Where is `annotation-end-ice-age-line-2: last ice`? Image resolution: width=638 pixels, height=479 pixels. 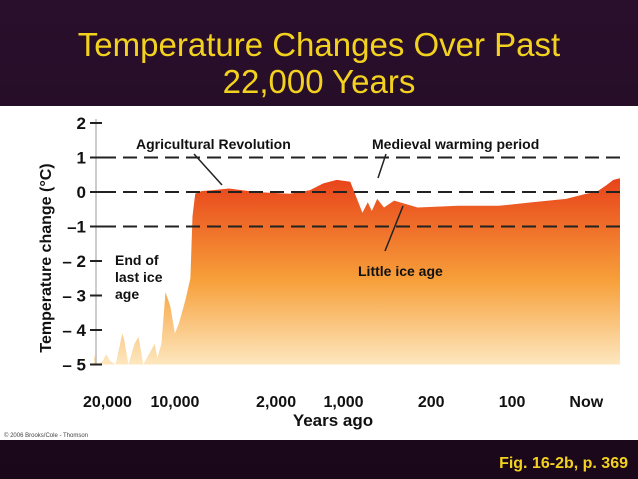 annotation-end-ice-age-line-2: last ice is located at coordinates (139, 277).